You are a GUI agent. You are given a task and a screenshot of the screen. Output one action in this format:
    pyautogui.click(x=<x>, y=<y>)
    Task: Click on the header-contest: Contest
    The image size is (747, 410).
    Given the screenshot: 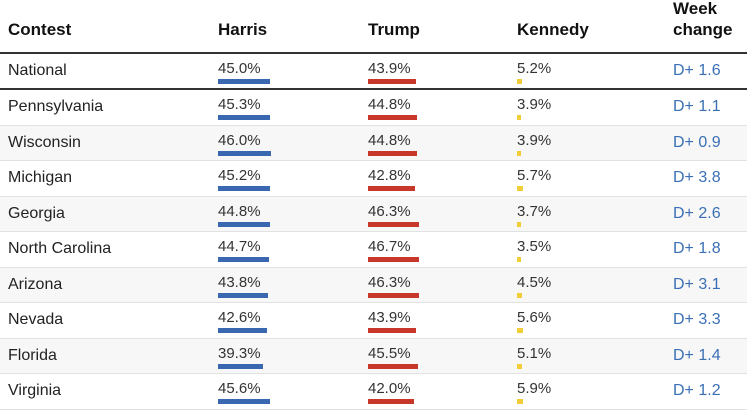 What is the action you would take?
    pyautogui.click(x=40, y=29)
    